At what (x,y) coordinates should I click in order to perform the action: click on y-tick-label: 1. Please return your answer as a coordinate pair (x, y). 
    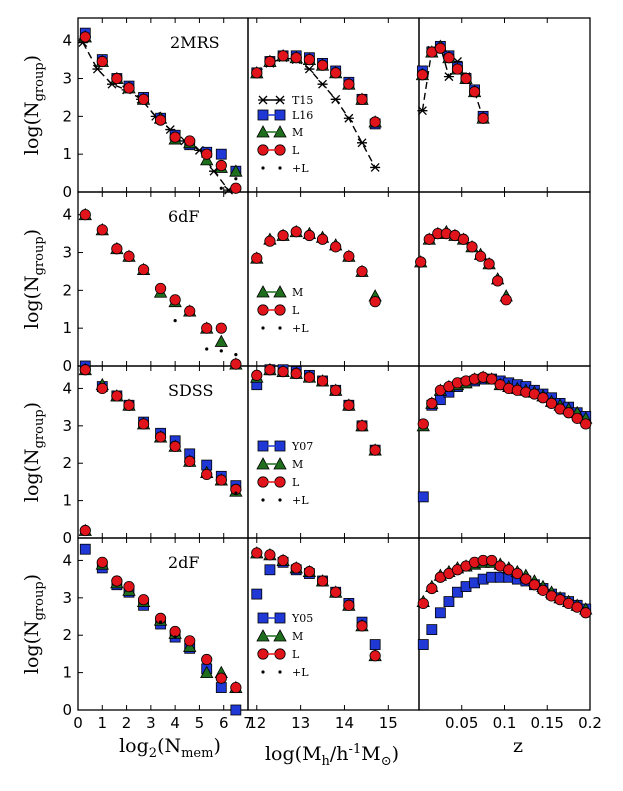
    Looking at the image, I should click on (67, 328).